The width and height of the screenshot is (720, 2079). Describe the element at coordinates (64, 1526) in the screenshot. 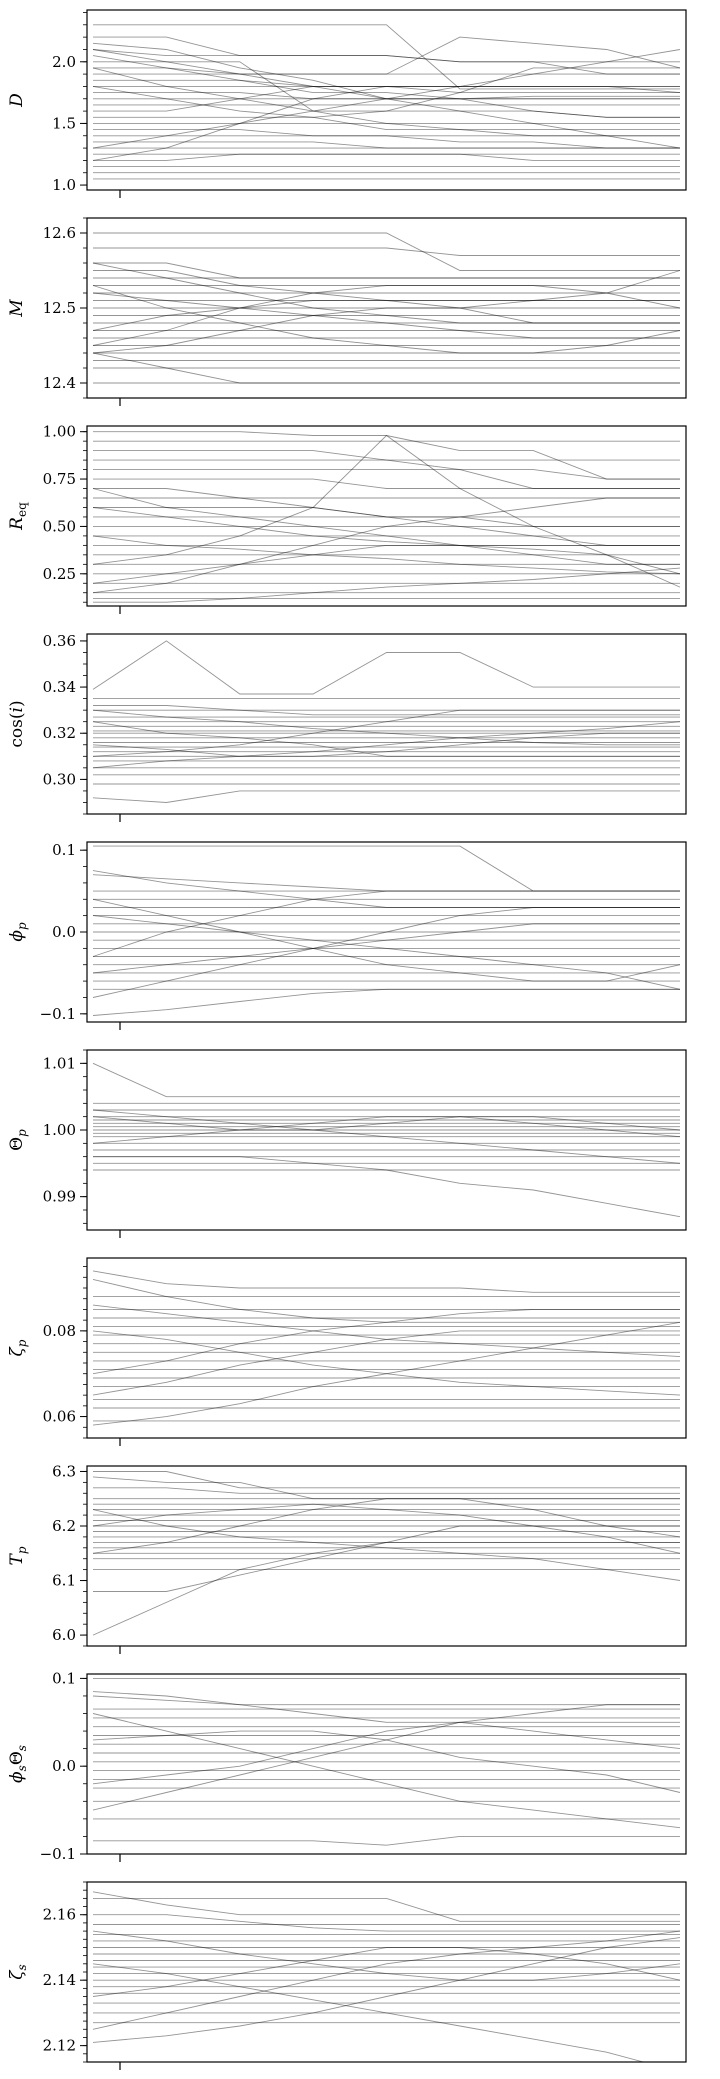

I see `y-tick-label: 6.2` at that location.